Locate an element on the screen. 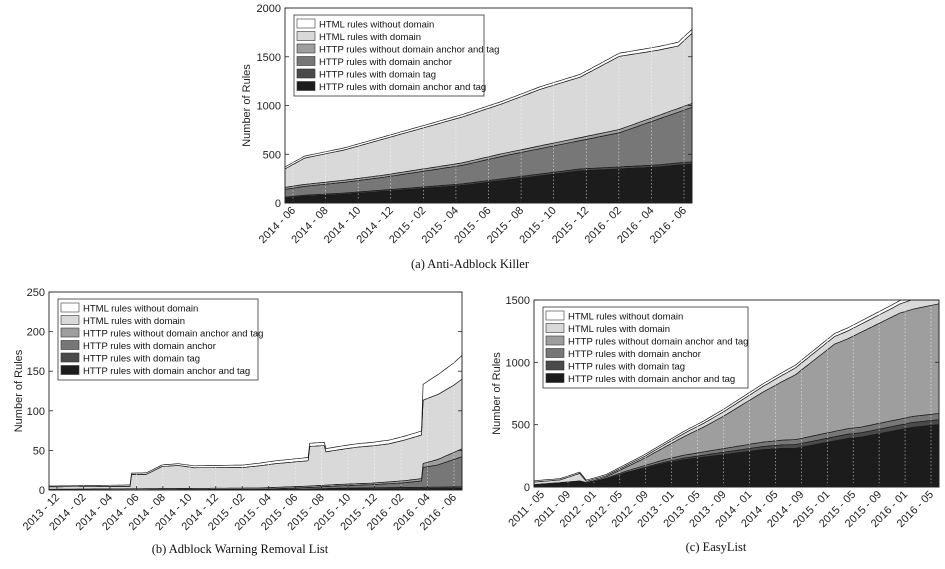 This screenshot has width=945, height=569. y-tick-label: 50 is located at coordinates (39, 451).